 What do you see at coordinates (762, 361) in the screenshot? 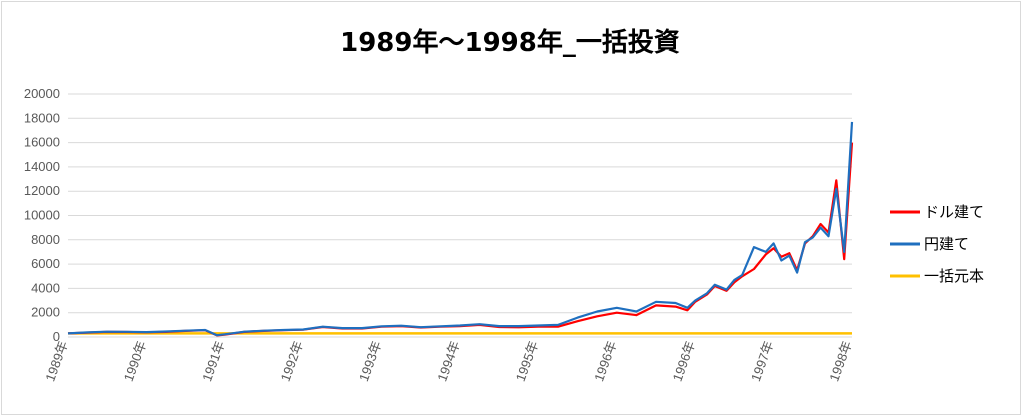
I see `x-tick-label: 1997年` at bounding box center [762, 361].